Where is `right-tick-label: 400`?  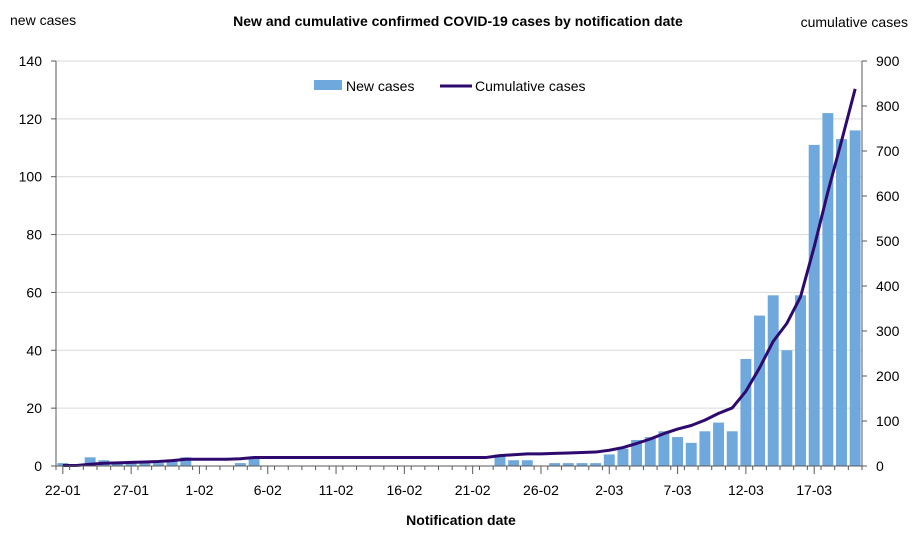 right-tick-label: 400 is located at coordinates (888, 286).